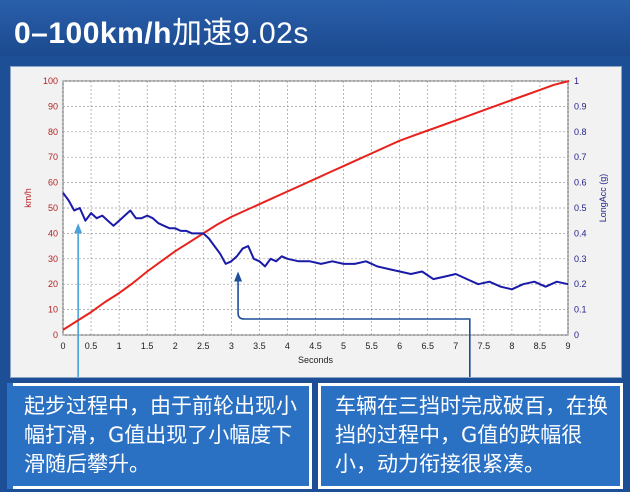 The image size is (630, 492). I want to click on title-suffix: 加速9.02s, so click(240, 33).